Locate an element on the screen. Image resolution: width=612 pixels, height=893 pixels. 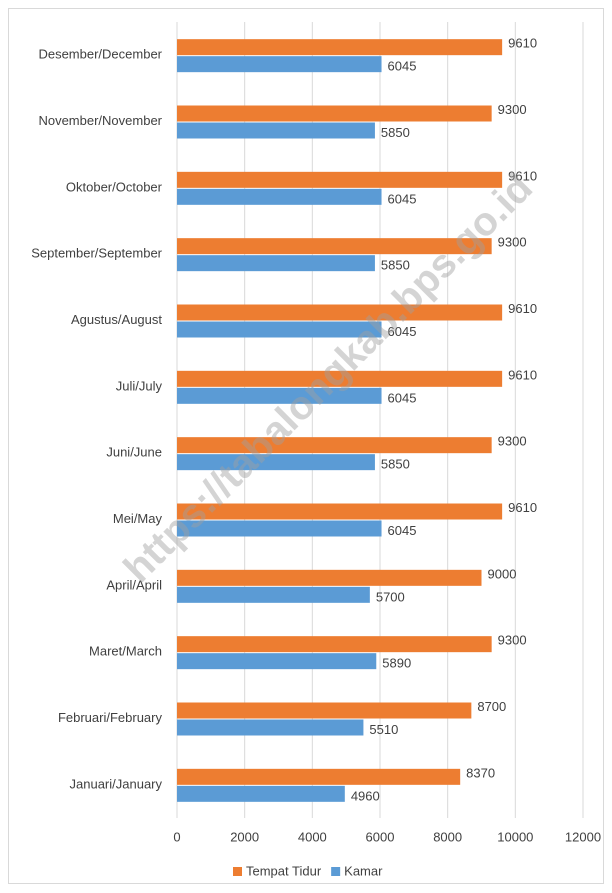
y-tick-label: Februari/February is located at coordinates (110, 717).